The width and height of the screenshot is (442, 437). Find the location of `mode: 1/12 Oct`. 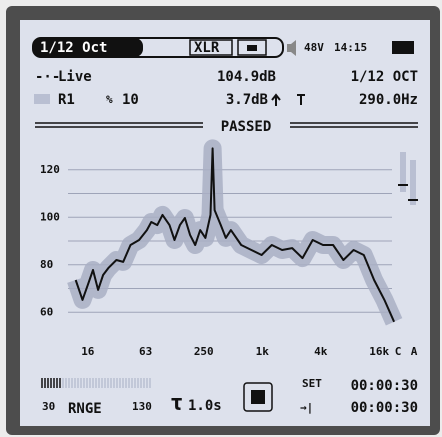

mode: 1/12 Oct is located at coordinates (73, 48).